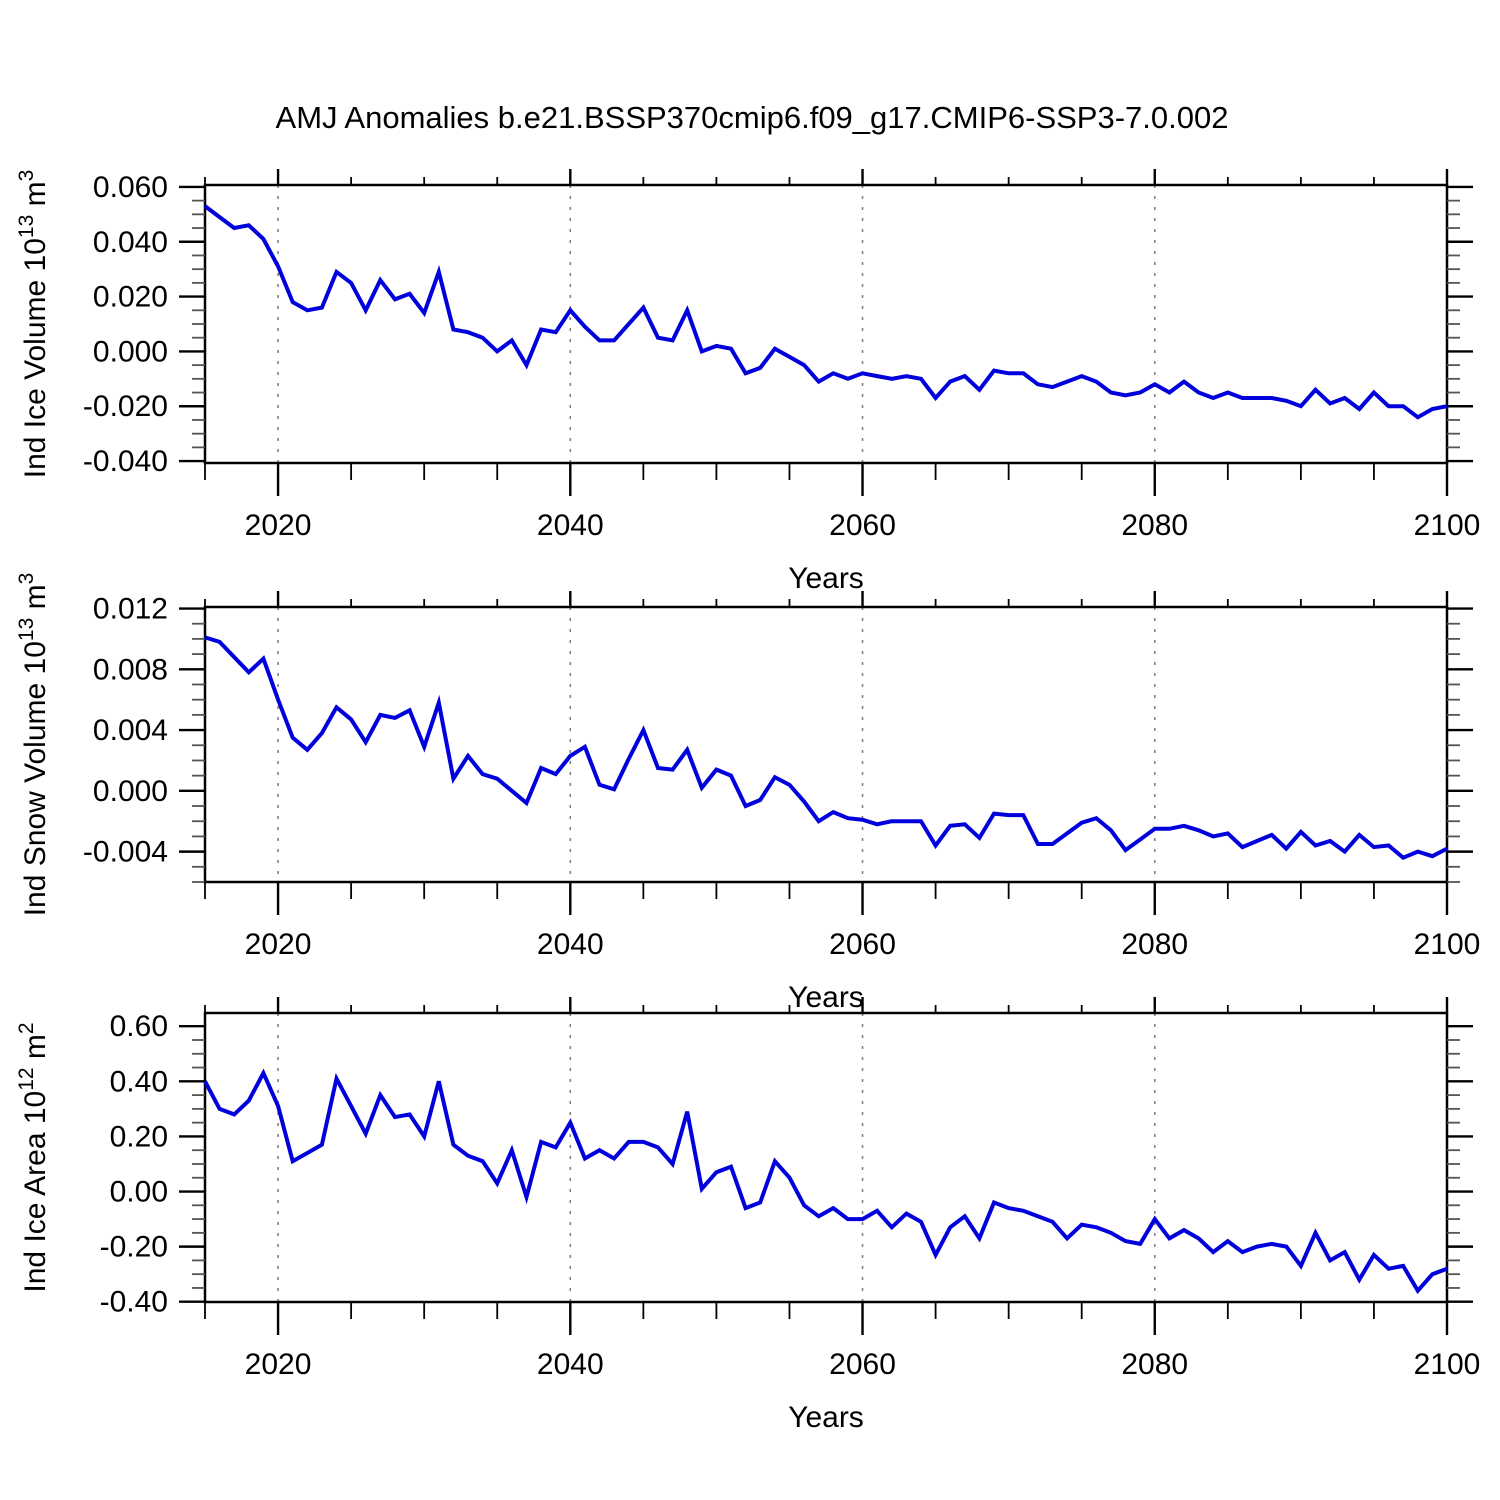  What do you see at coordinates (139, 1081) in the screenshot?
I see `y-tick-label: 0.40` at bounding box center [139, 1081].